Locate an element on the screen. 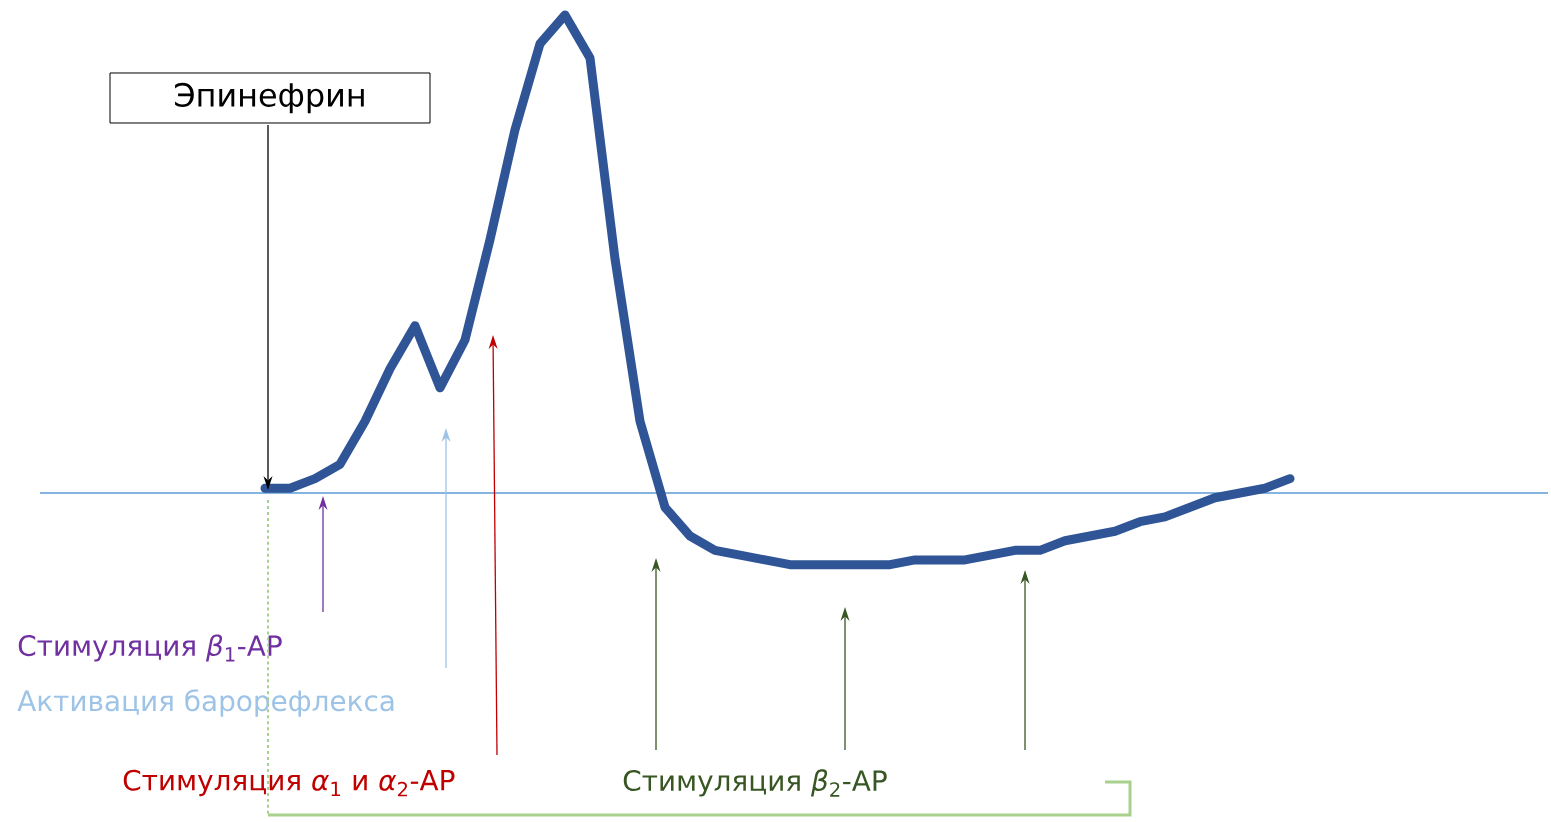 The image size is (1551, 822). text: Активация барорефлекса is located at coordinates (205, 703).